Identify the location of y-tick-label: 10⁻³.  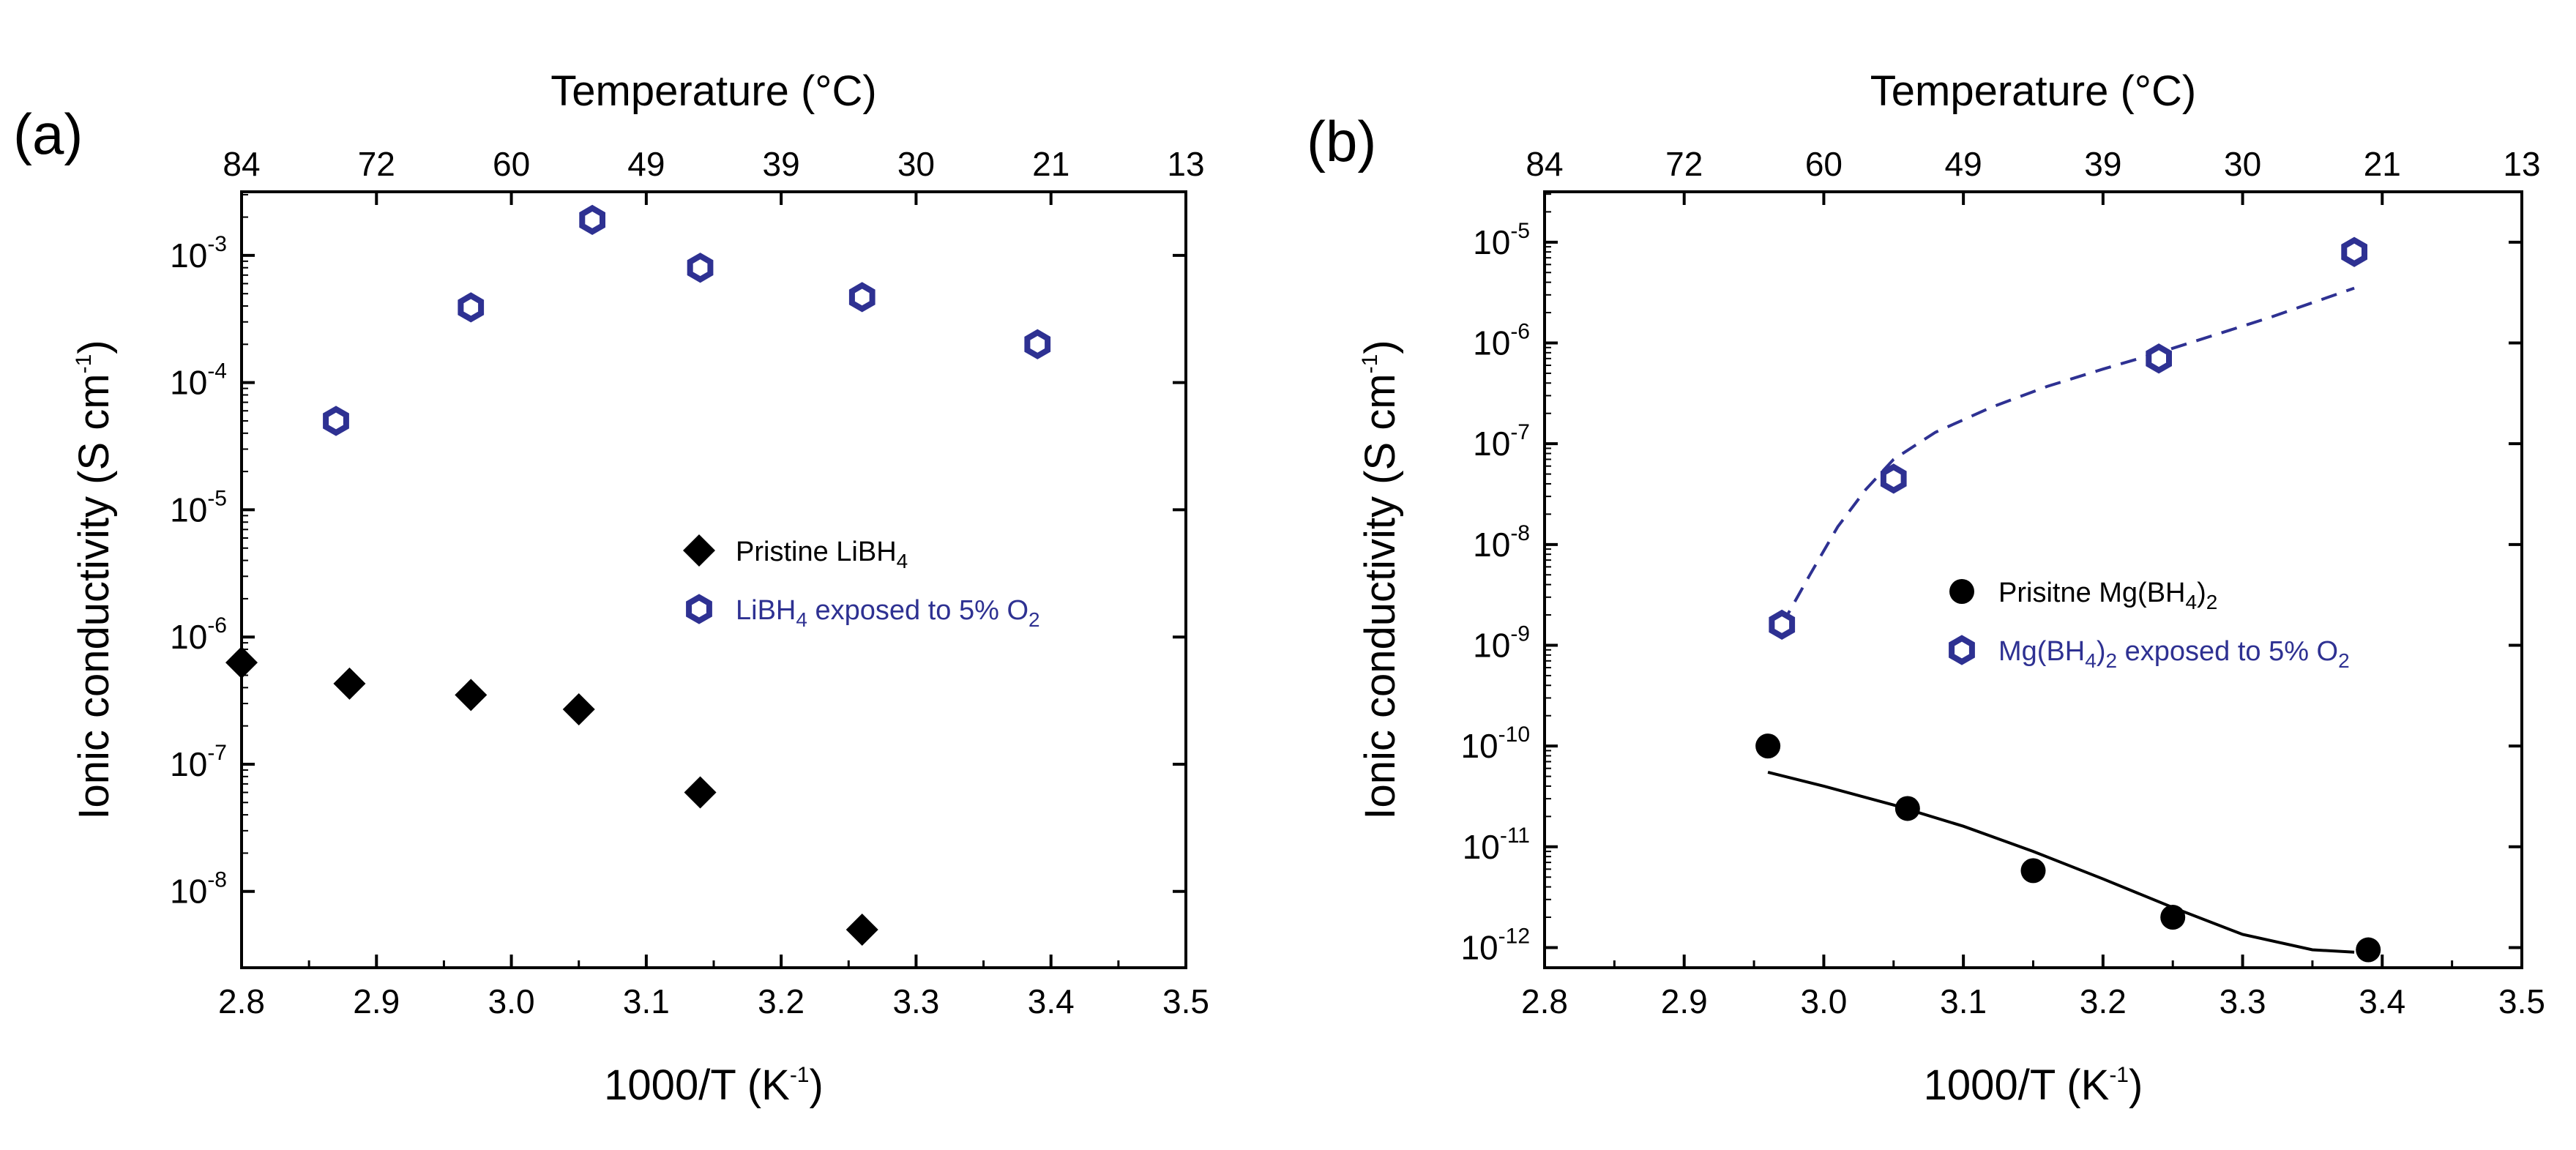
(198, 253).